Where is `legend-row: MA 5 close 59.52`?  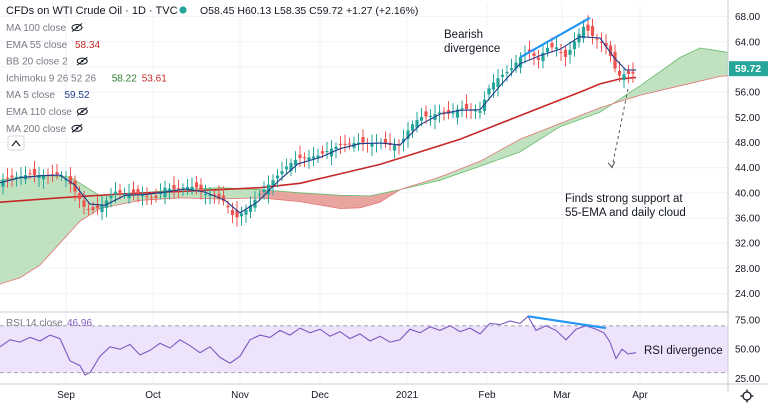
legend-row: MA 5 close 59.52 is located at coordinates (48, 95).